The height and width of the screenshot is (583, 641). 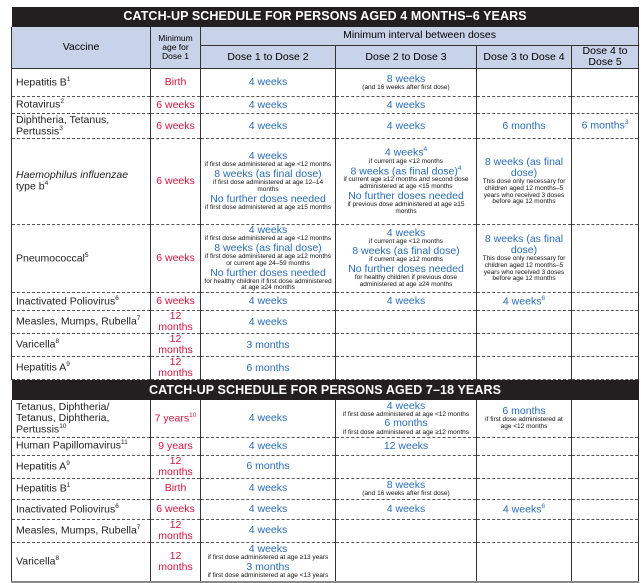 I want to click on min-age-text: 6 weeks, so click(x=175, y=301).